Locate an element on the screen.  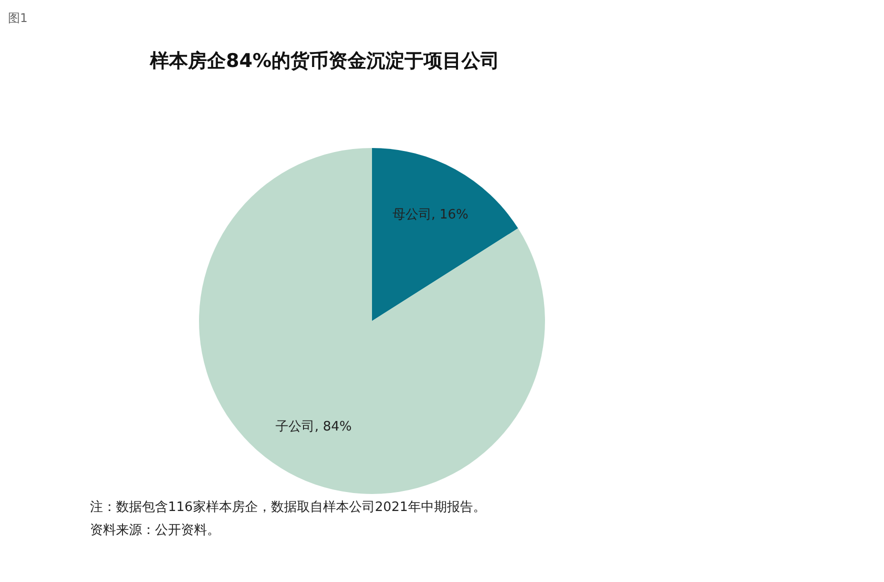
caption: 图1 is located at coordinates (18, 18).